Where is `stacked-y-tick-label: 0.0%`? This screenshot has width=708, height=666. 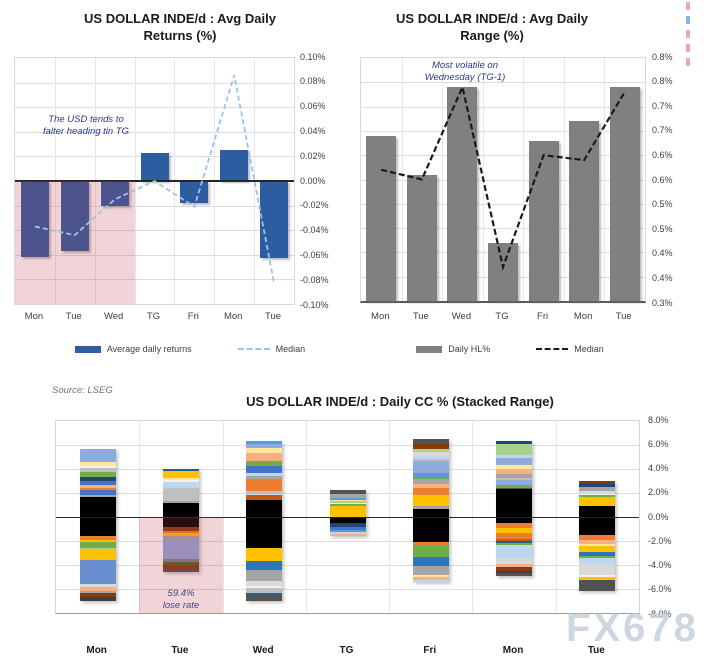 stacked-y-tick-label: 0.0% is located at coordinates (658, 516).